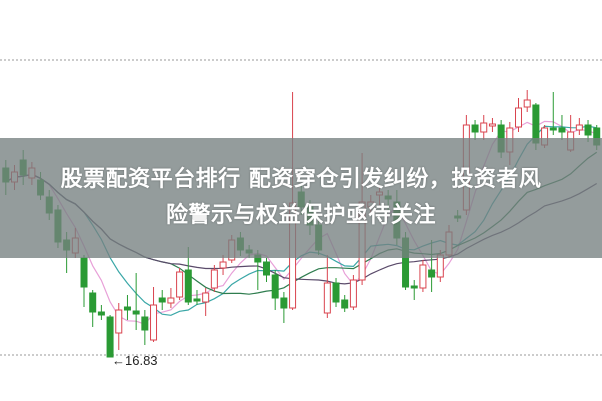 Image resolution: width=602 pixels, height=401 pixels. Describe the element at coordinates (301, 179) in the screenshot. I see `headline-line-1: 股票配资平台排行 配资穿仓引发纠纷，投资者风` at that location.